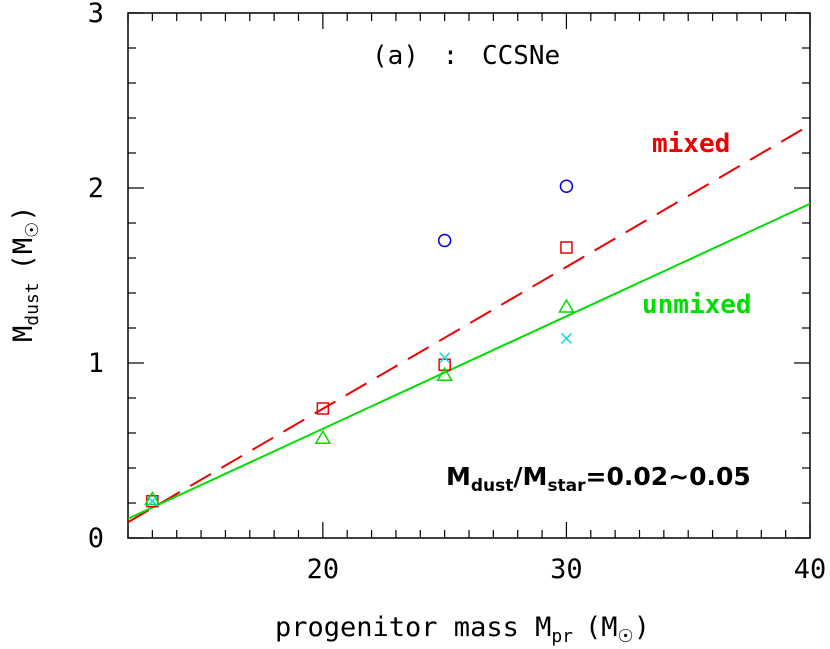 Image resolution: width=830 pixels, height=649 pixels. What do you see at coordinates (451, 56) in the screenshot?
I see `chart-title-sep: :` at bounding box center [451, 56].